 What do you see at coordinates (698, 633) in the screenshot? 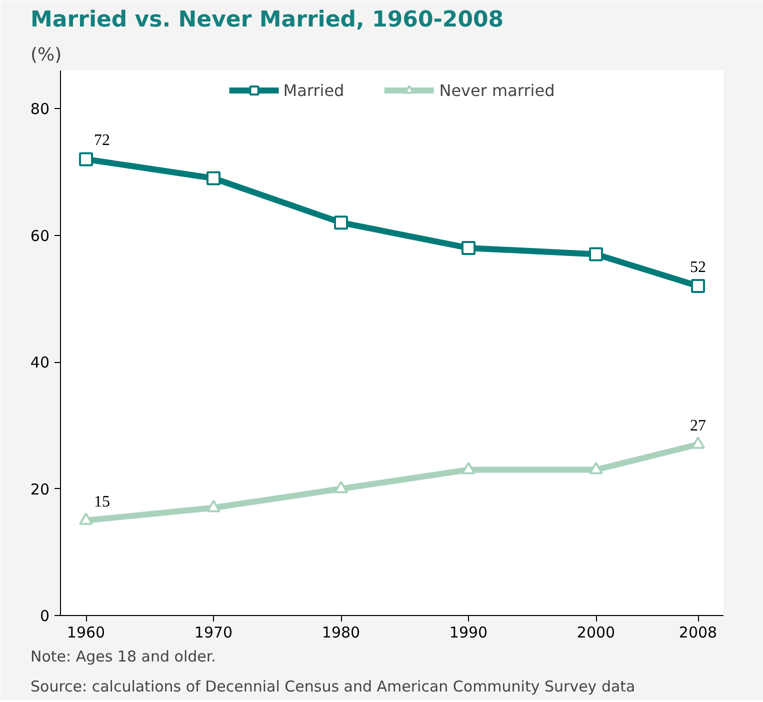
I see `x-tick-label: 2008` at bounding box center [698, 633].